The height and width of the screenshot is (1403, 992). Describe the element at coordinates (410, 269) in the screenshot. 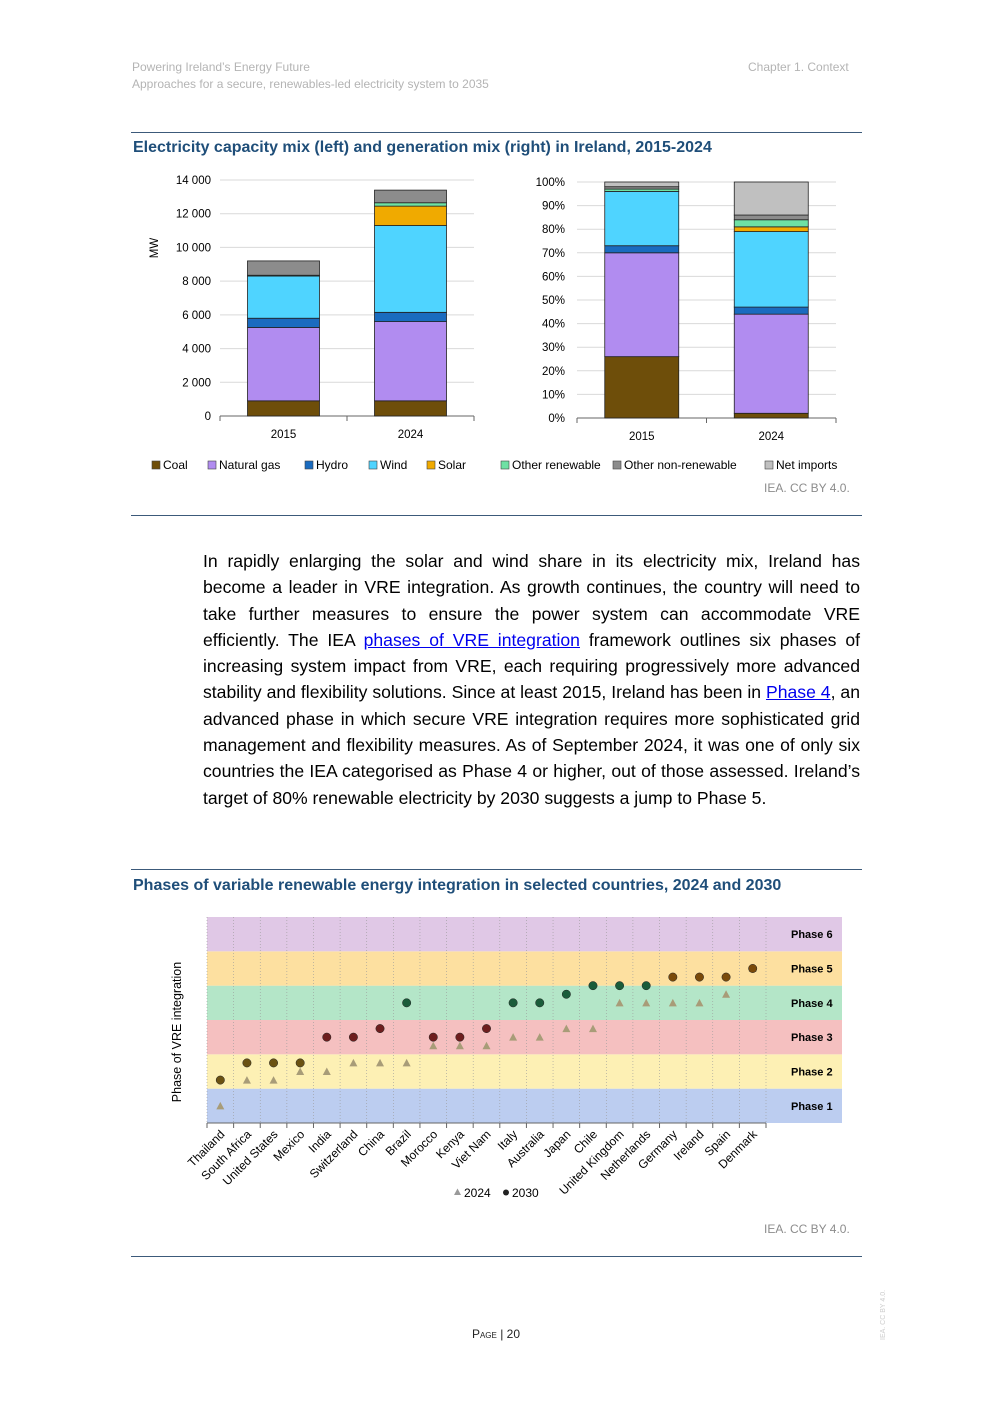

I see `capacity-bar-wind-2024` at that location.